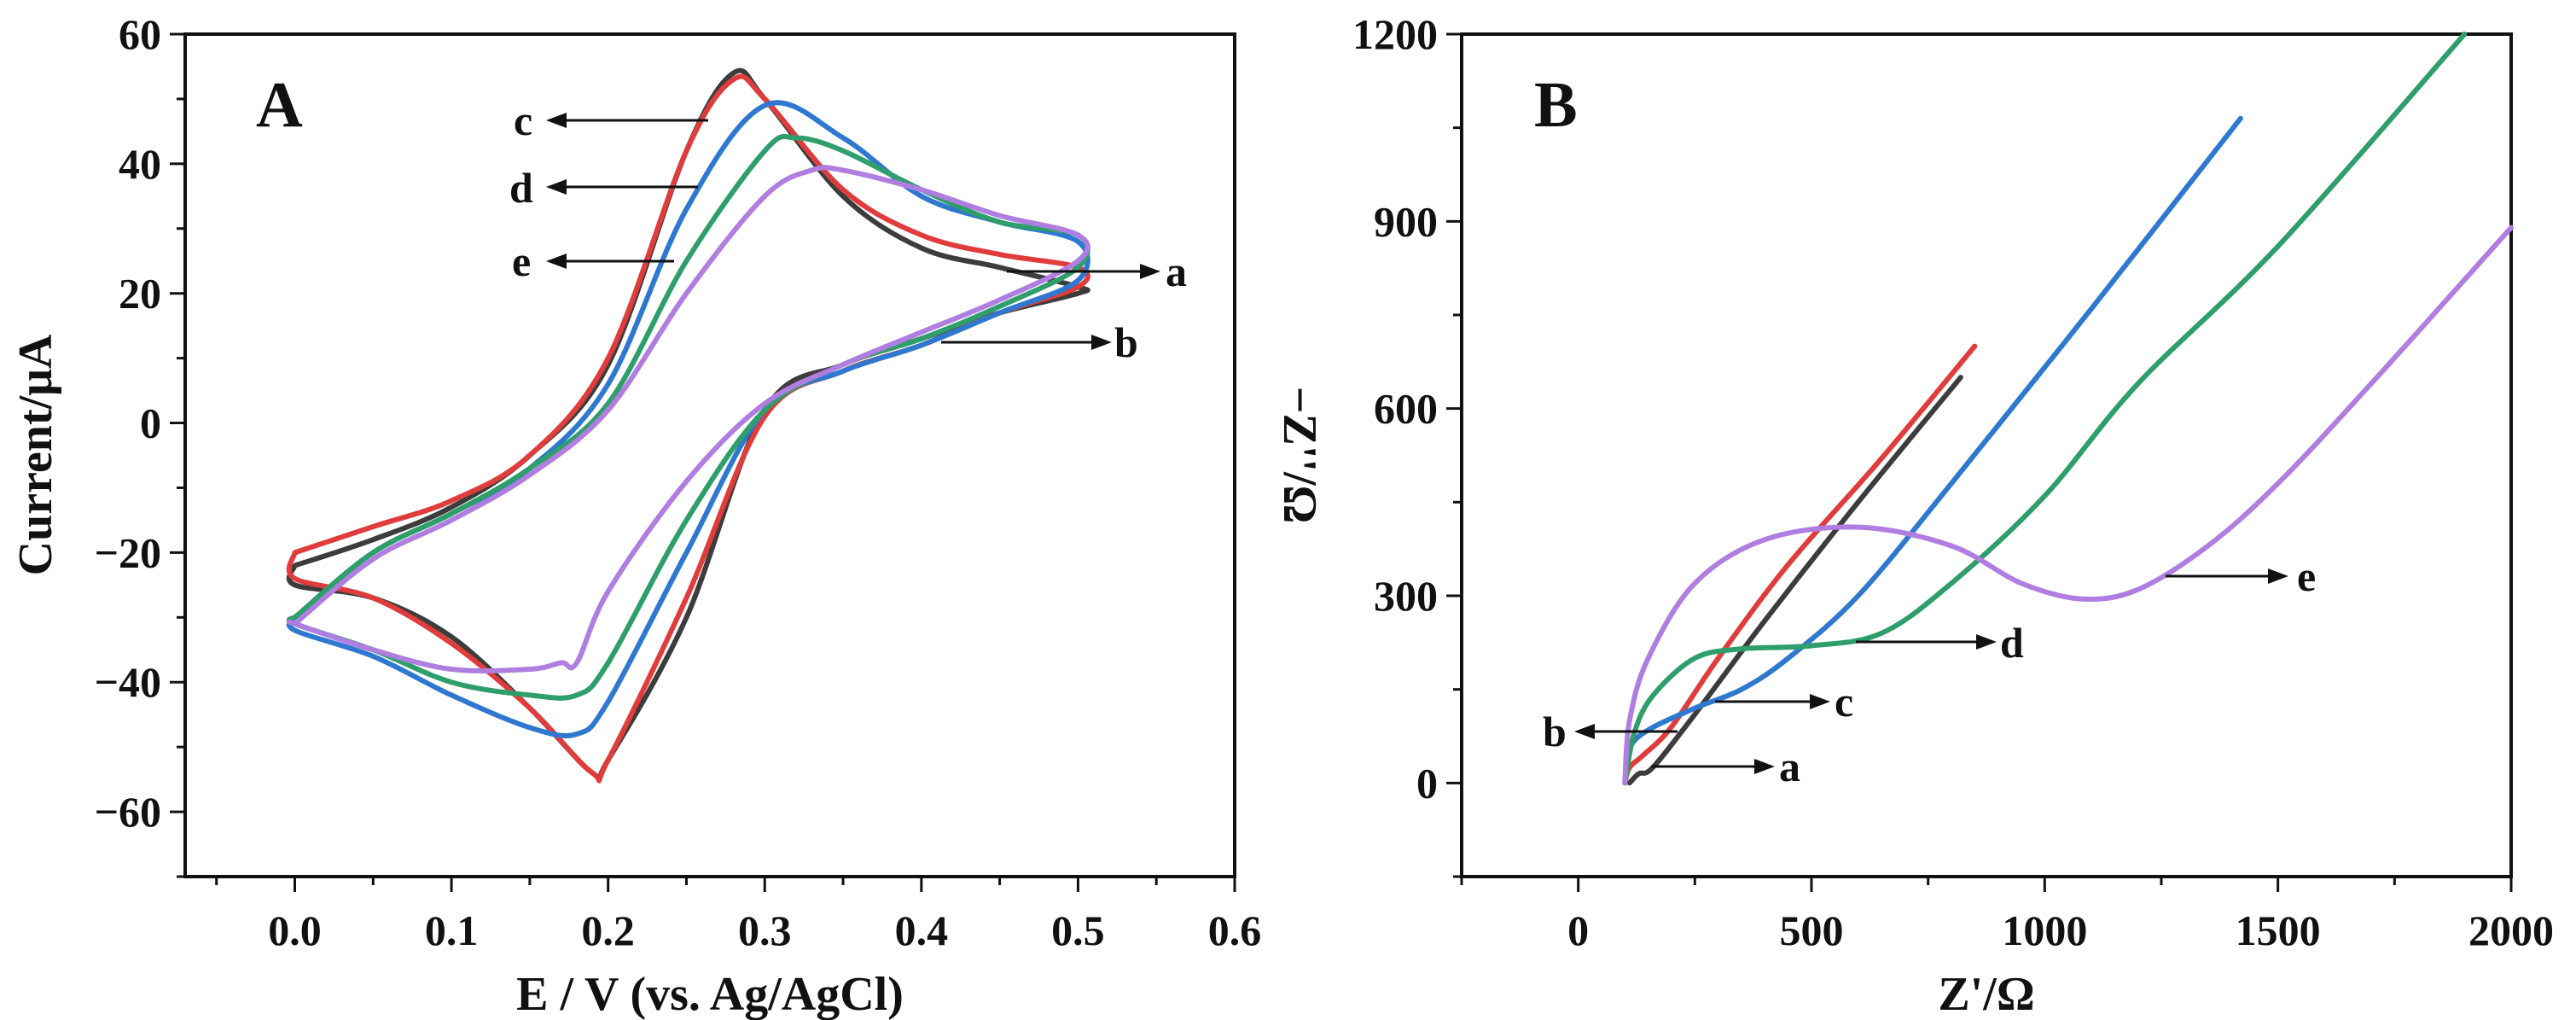  I want to click on panel-a-x-tick-label: 0.1, so click(452, 930).